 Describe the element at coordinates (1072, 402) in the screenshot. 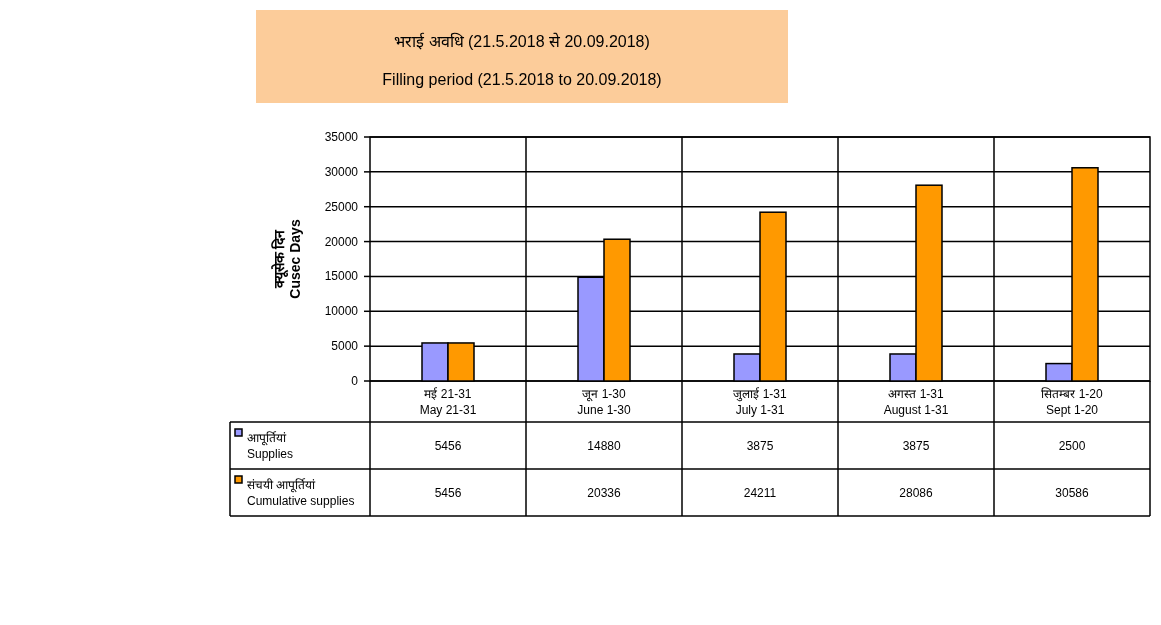

I see `x-tick-label: सितम्बर 1-20 Sept 1-20` at that location.